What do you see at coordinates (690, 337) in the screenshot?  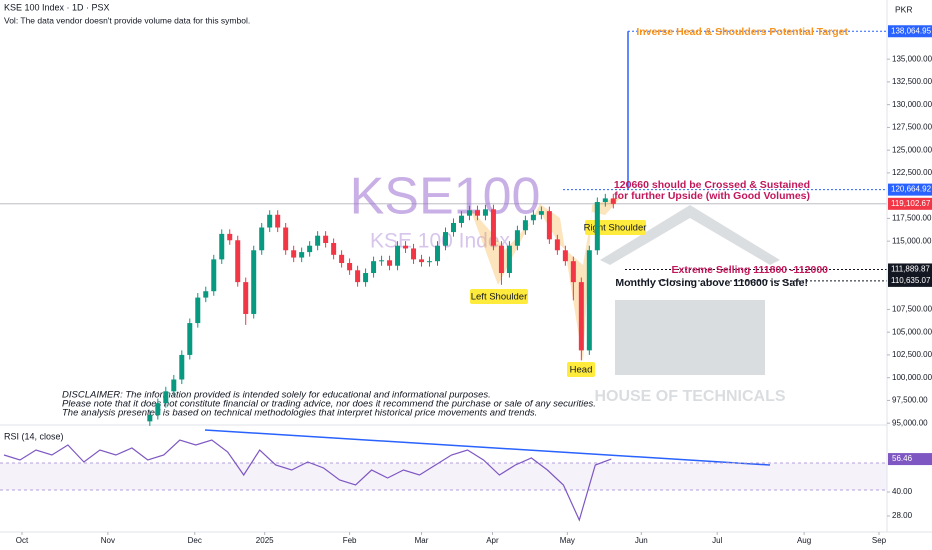 I see `logo-body` at bounding box center [690, 337].